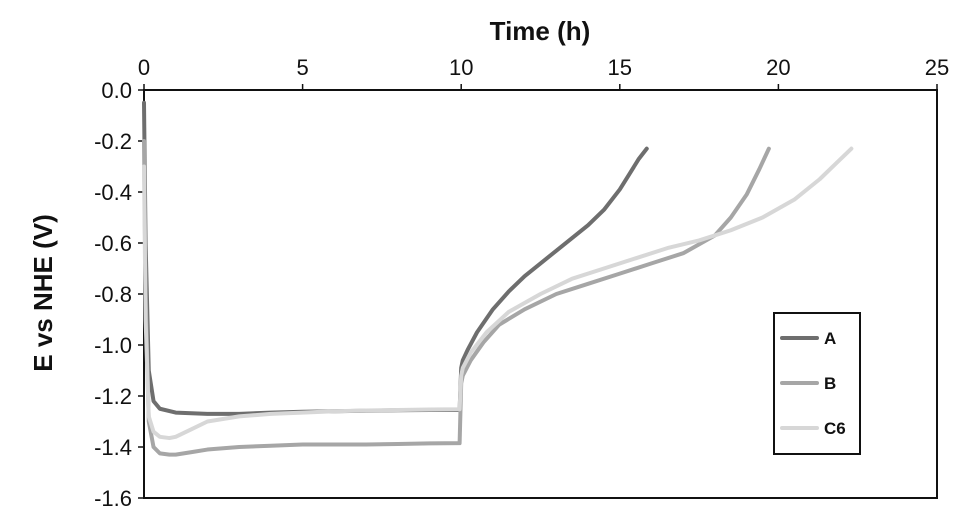 This screenshot has width=973, height=511. Describe the element at coordinates (461, 67) in the screenshot. I see `x-tick-label: 10` at that location.